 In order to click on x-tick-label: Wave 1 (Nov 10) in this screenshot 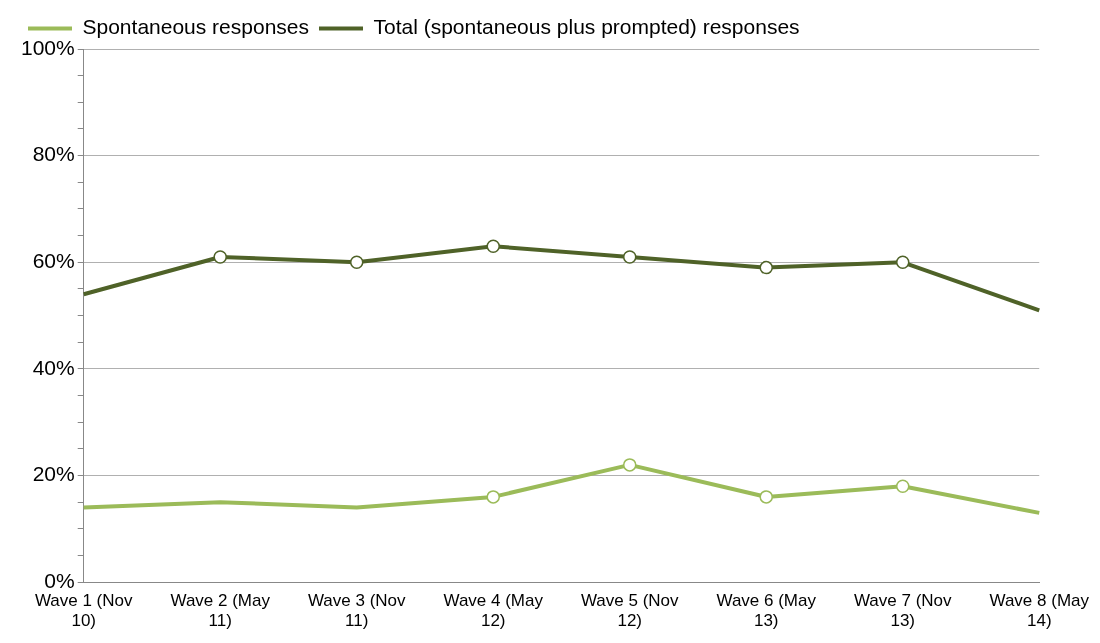, I will do `click(84, 611)`.